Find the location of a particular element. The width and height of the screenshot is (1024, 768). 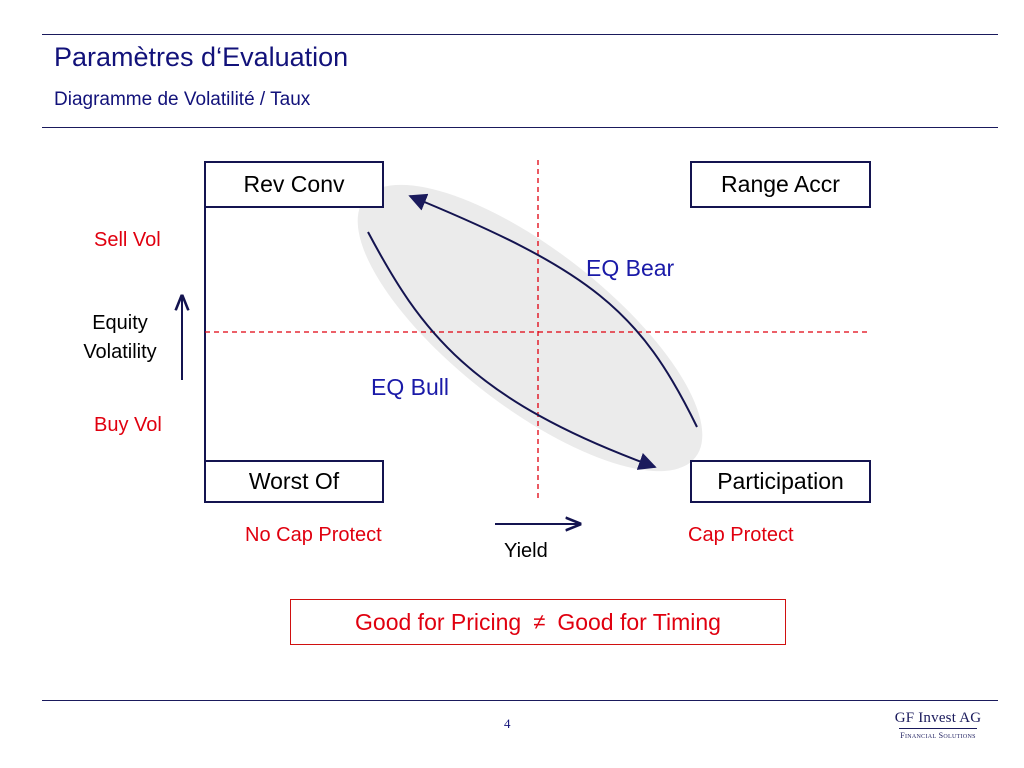

pricing-vs-timing-box: Good for Pricing ≠ Good for Timing is located at coordinates (538, 622).